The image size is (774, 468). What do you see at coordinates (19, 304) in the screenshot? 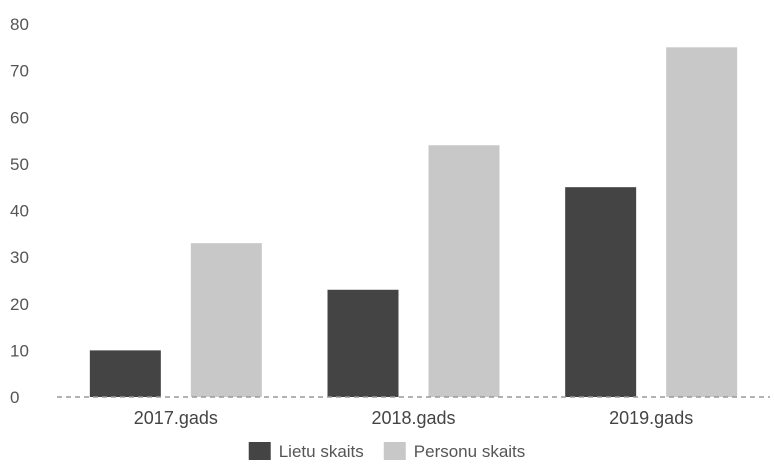
I see `y-tick-label: 20` at bounding box center [19, 304].